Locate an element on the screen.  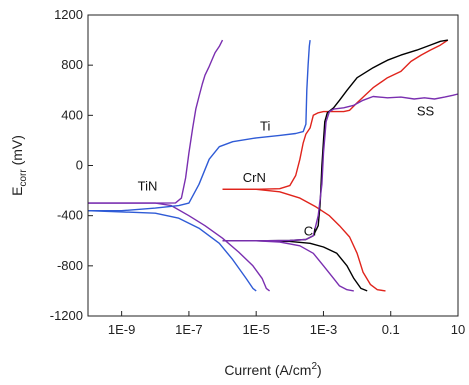
y-tick-label: -400 is located at coordinates (70, 215).